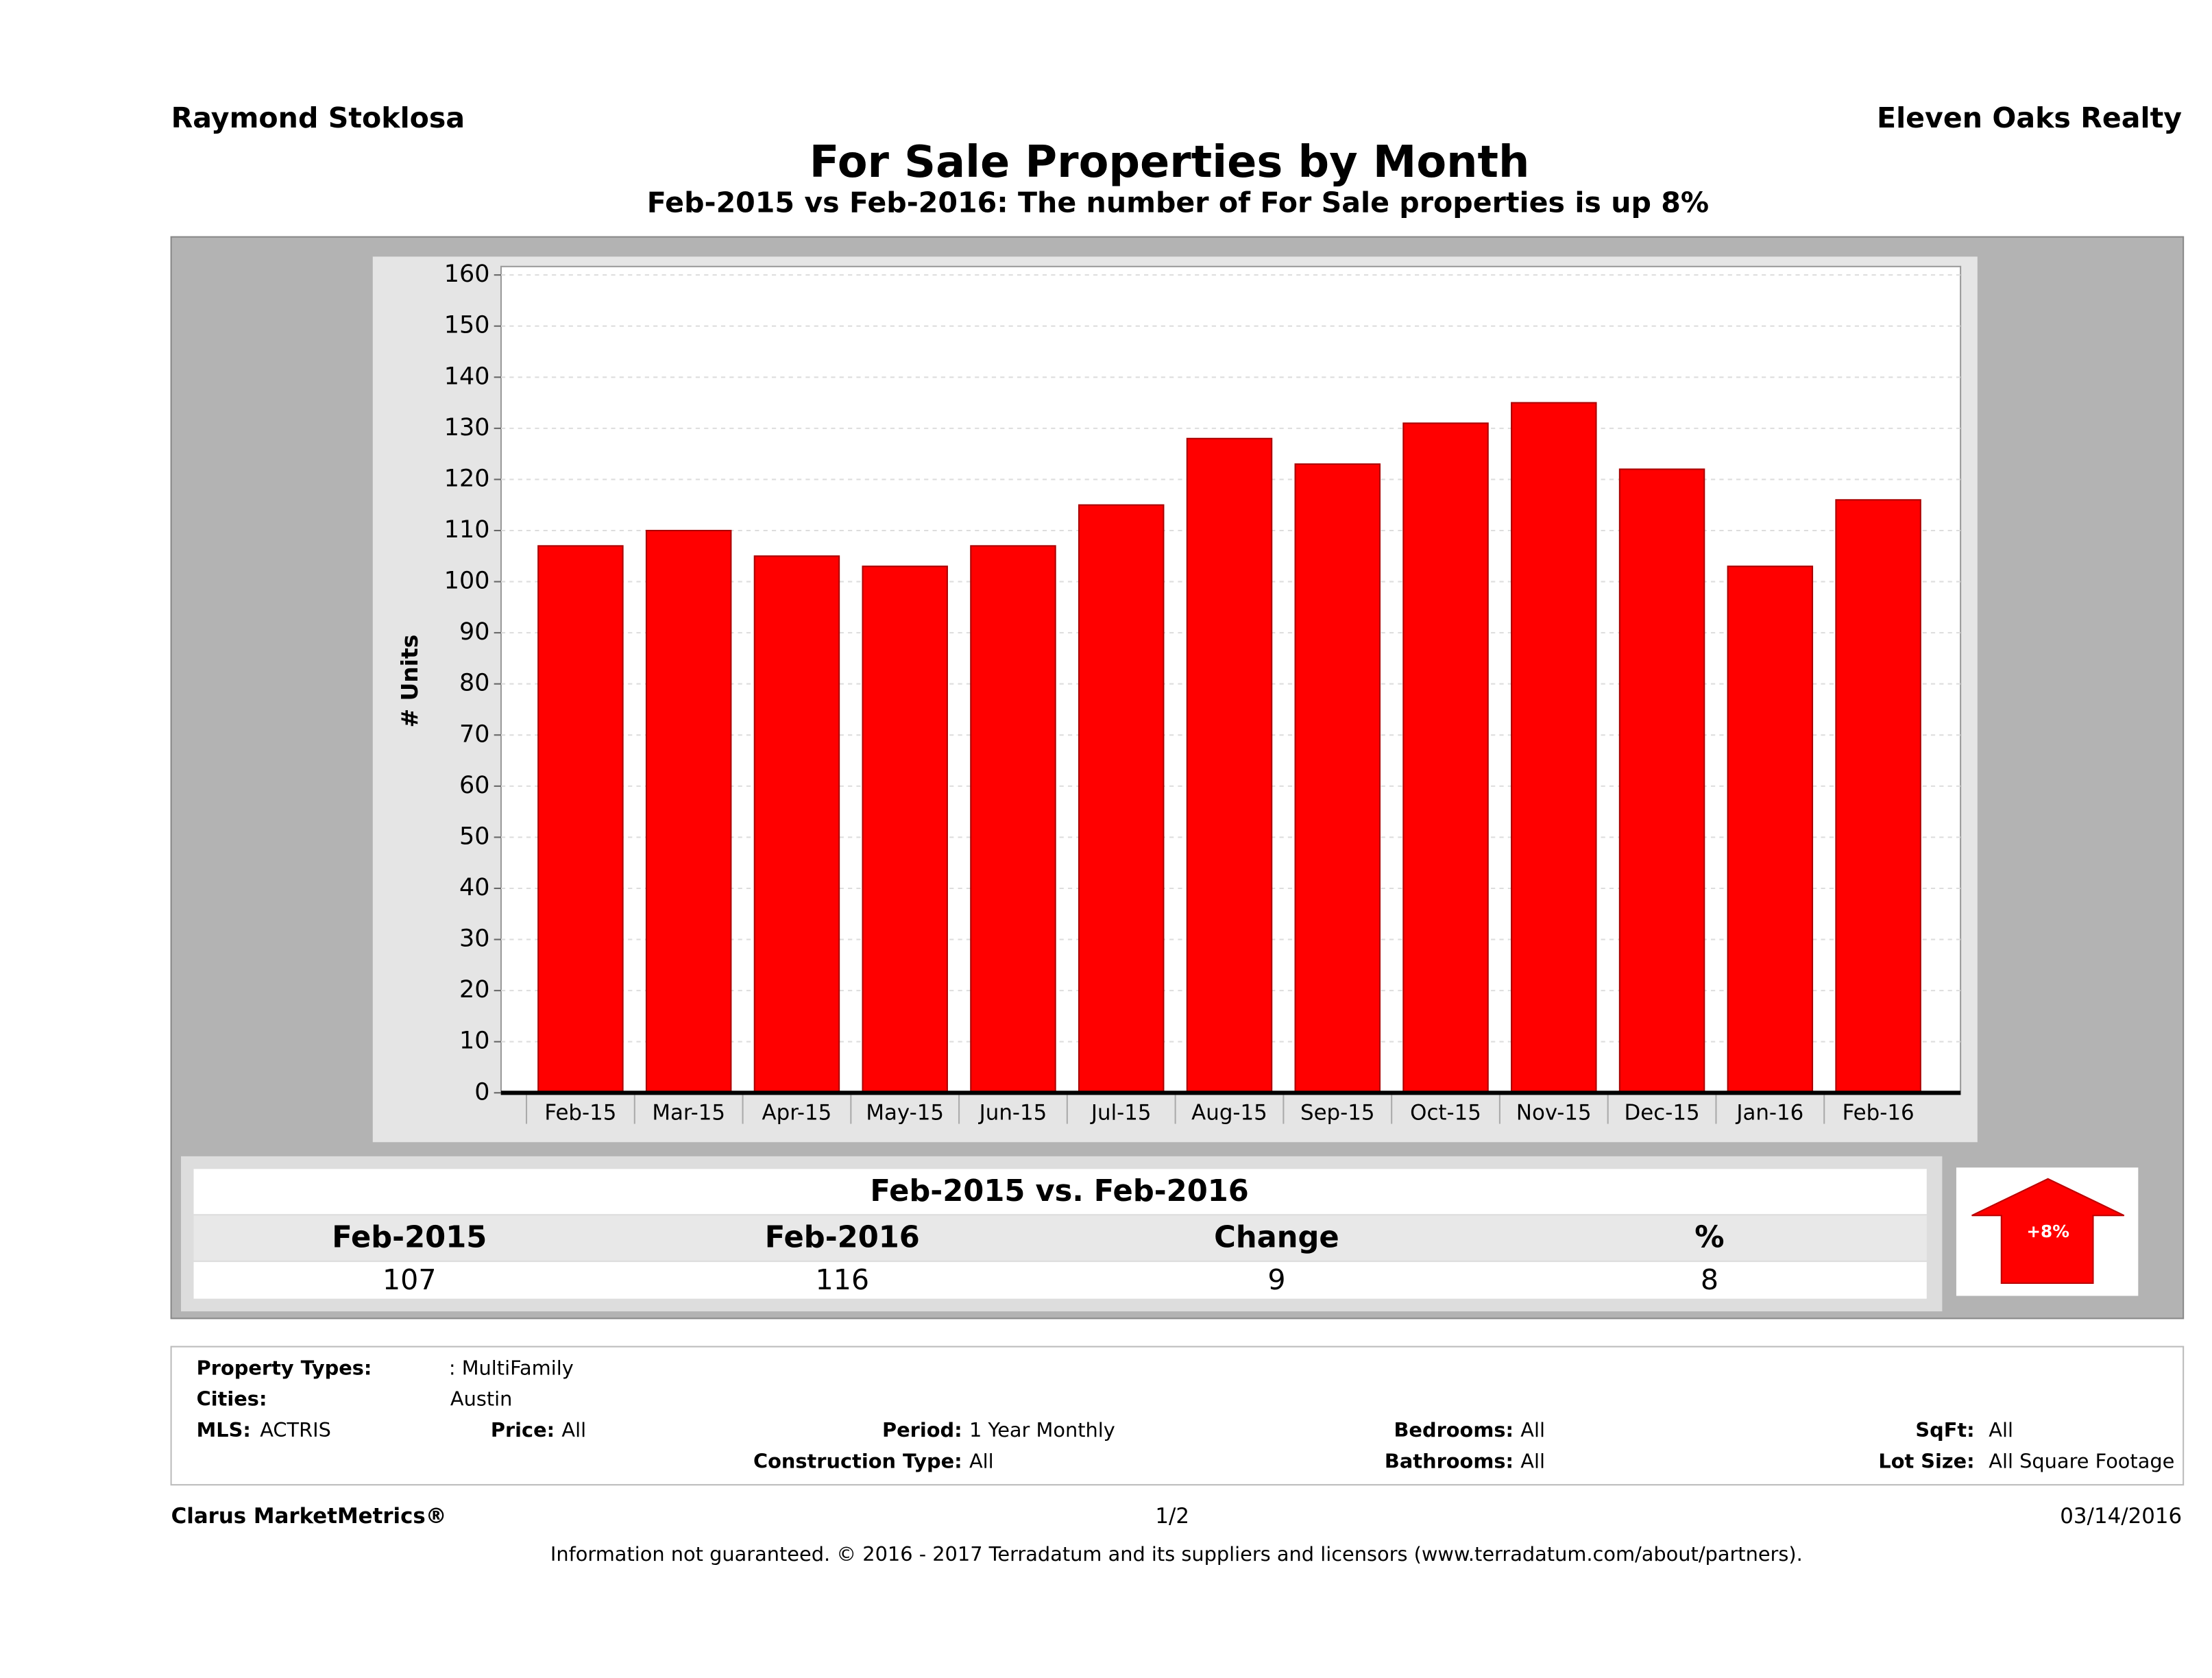  I want to click on info-label: Lot Size:, so click(1926, 1460).